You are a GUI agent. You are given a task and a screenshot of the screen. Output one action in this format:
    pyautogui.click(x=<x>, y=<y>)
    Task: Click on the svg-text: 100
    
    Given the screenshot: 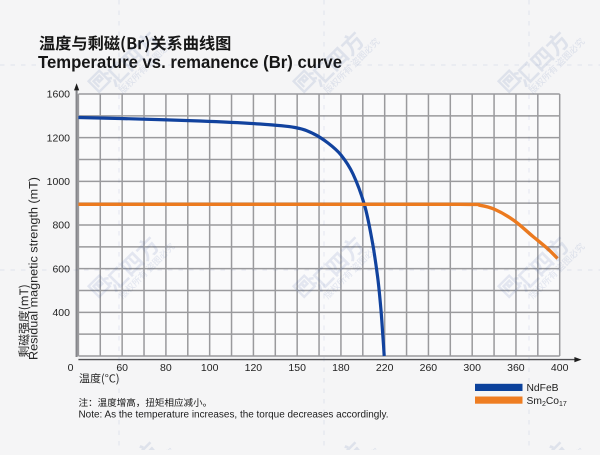 What is the action you would take?
    pyautogui.click(x=210, y=368)
    